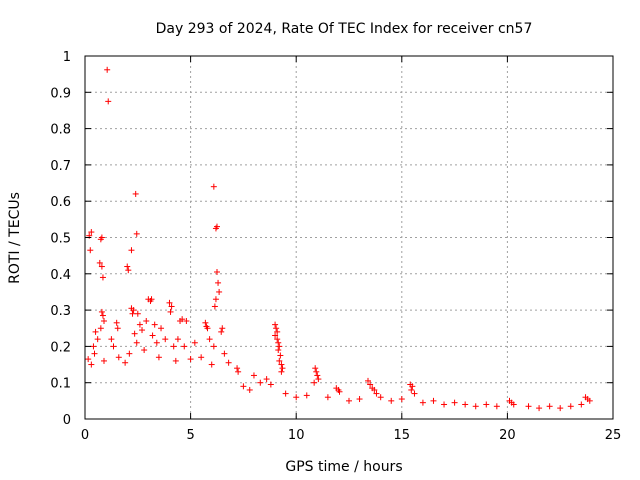 The image size is (640, 480). I want to click on y-tick-label: 0.3, so click(60, 311).